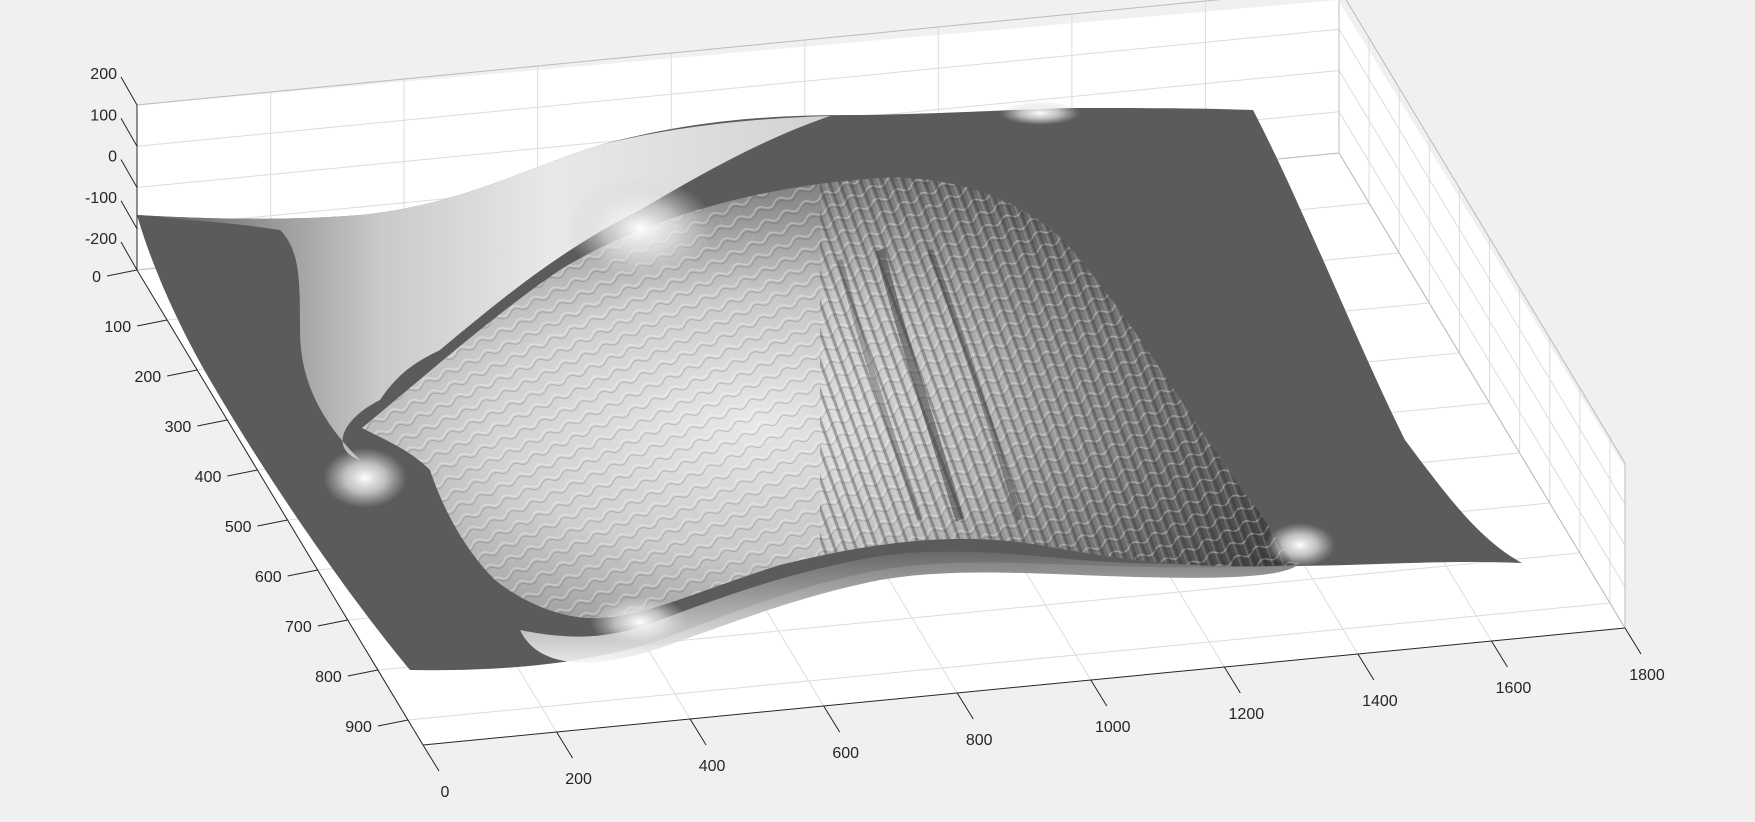 The width and height of the screenshot is (1755, 822). What do you see at coordinates (268, 577) in the screenshot?
I see `y-tick-label: 600` at bounding box center [268, 577].